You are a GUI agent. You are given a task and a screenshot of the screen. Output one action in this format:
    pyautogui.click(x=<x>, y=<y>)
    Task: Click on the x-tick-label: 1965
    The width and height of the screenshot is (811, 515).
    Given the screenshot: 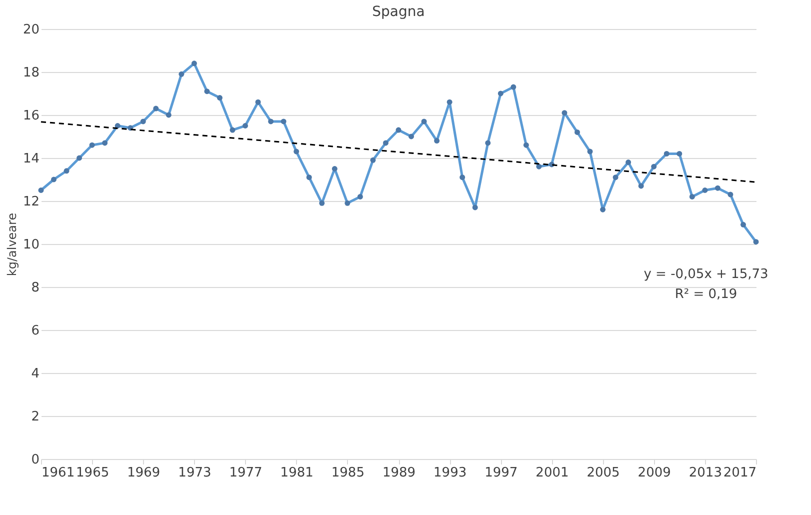 What is the action you would take?
    pyautogui.click(x=93, y=473)
    